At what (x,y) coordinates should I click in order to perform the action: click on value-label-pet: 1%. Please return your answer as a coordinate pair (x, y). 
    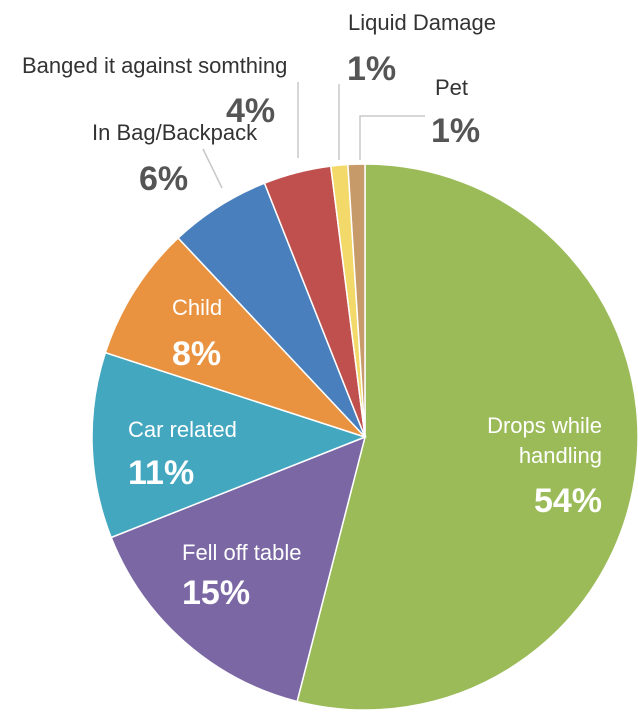
    Looking at the image, I should click on (455, 131).